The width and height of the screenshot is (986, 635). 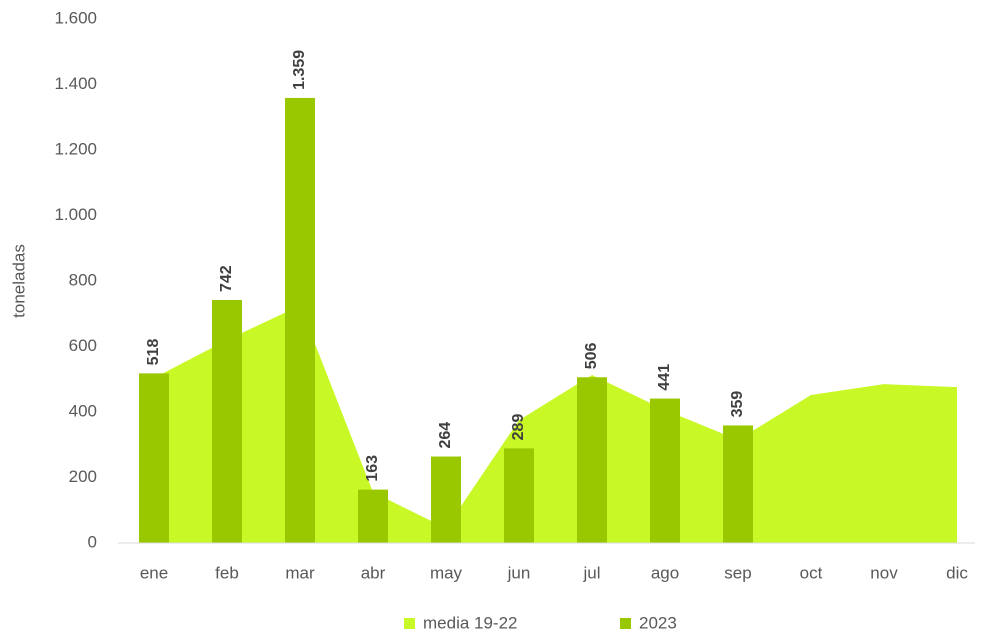 I want to click on legend-label: media 19-22, so click(x=470, y=622).